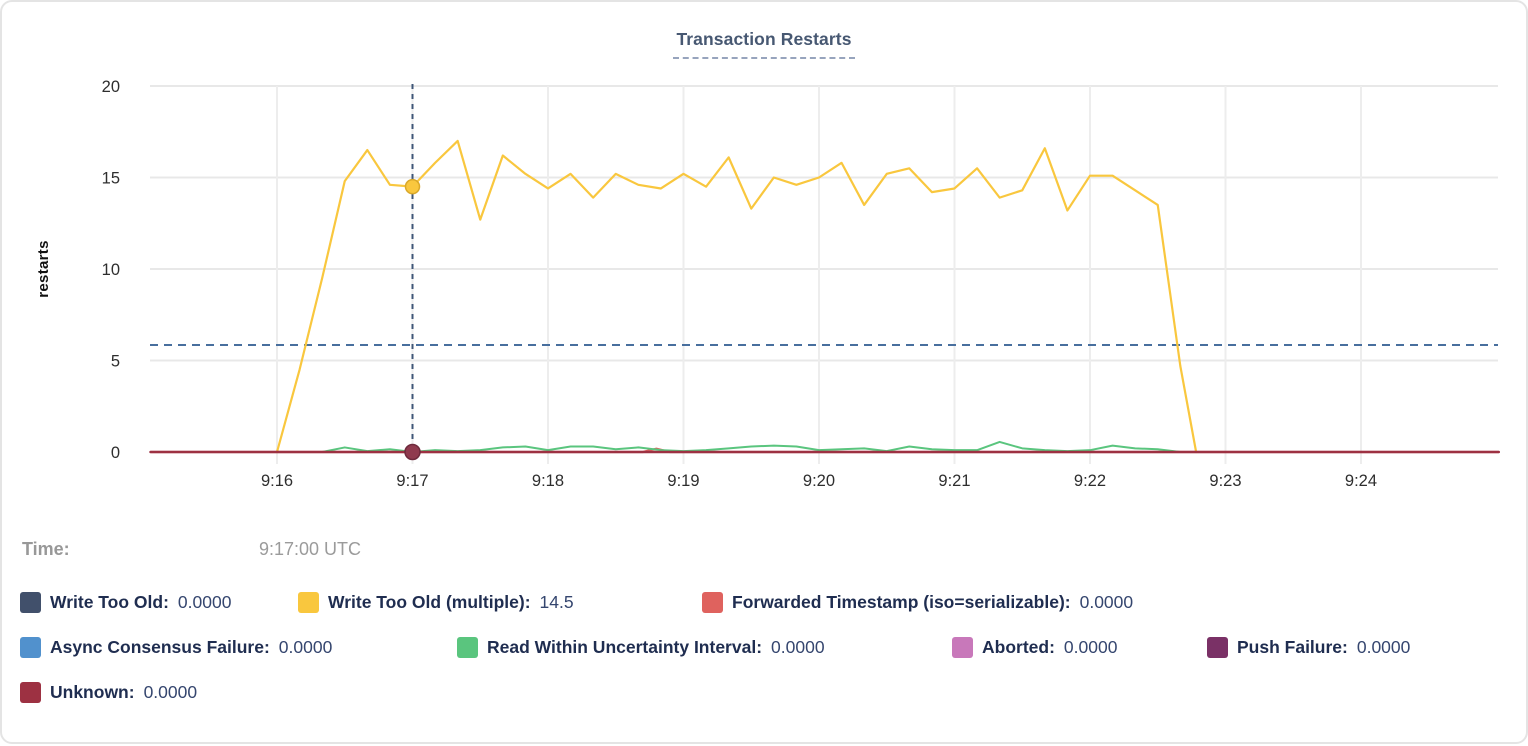 The height and width of the screenshot is (746, 1528). Describe the element at coordinates (92, 691) in the screenshot. I see `legend-label: Unknown:` at that location.